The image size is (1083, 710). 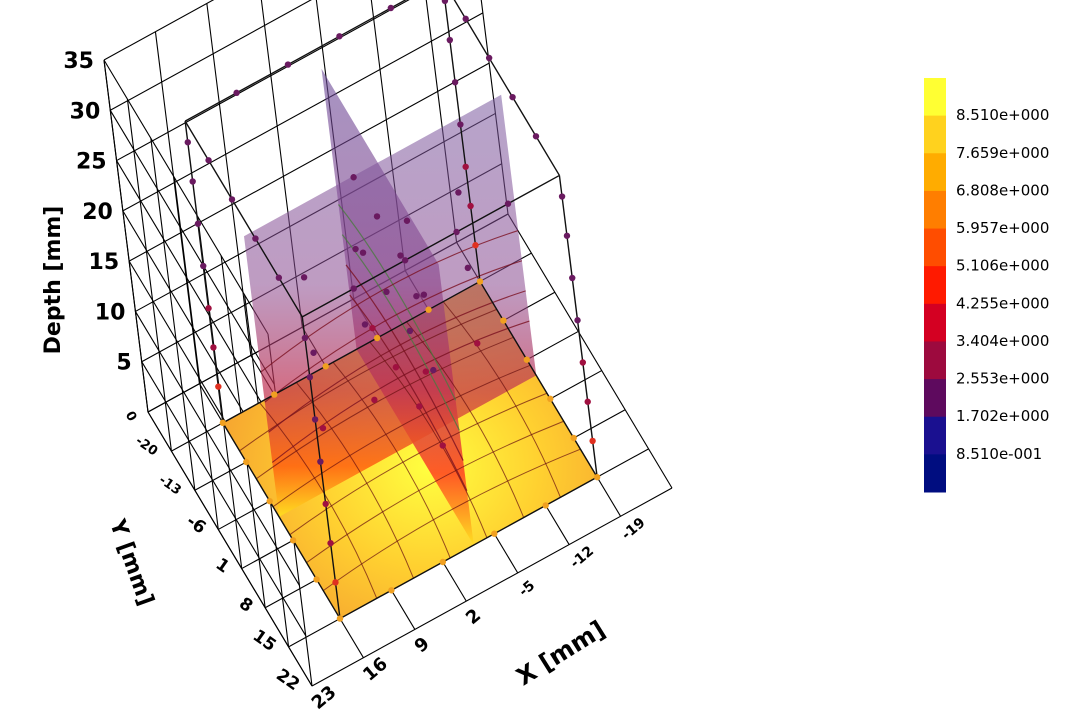 I want to click on x-axis-label: X [mm], so click(x=560, y=653).